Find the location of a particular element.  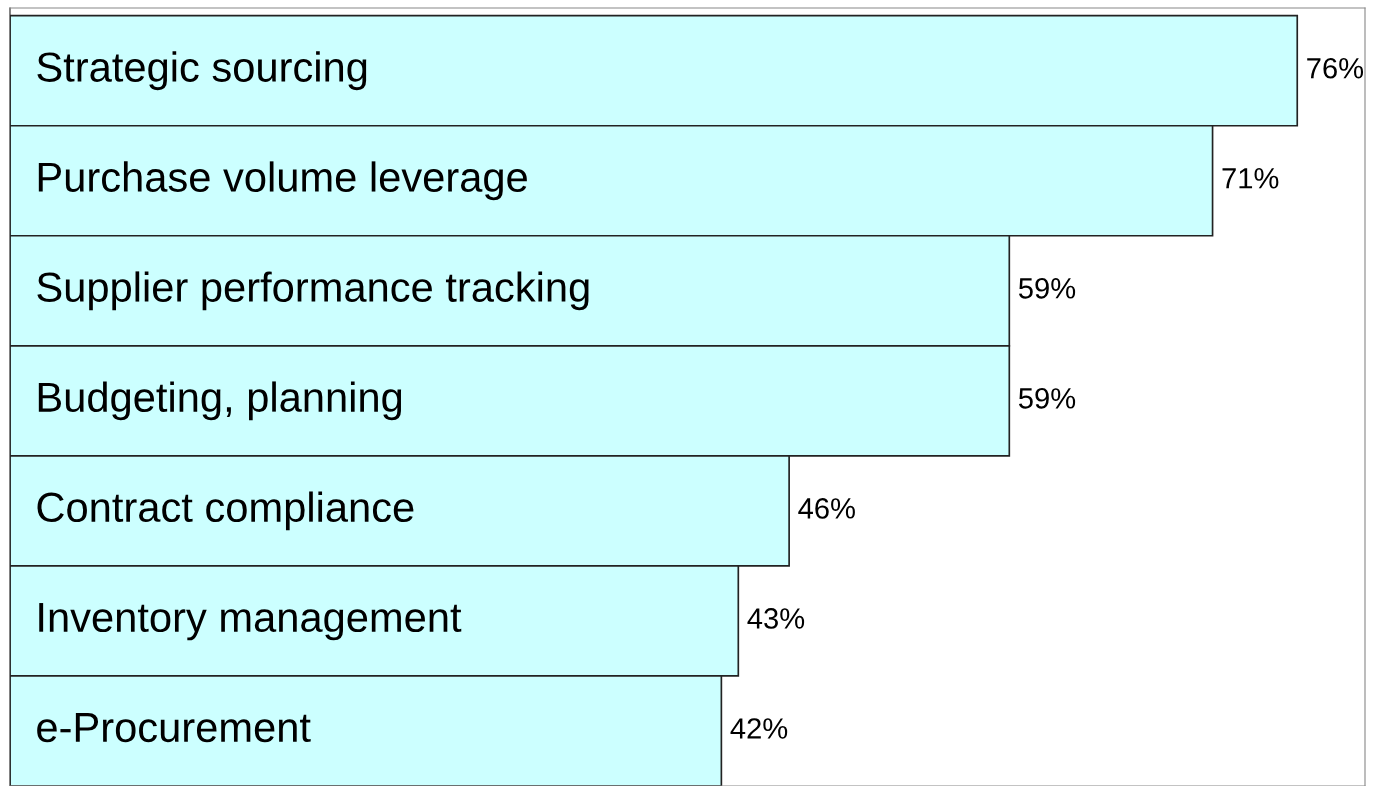

data-label: 71% is located at coordinates (1250, 178).